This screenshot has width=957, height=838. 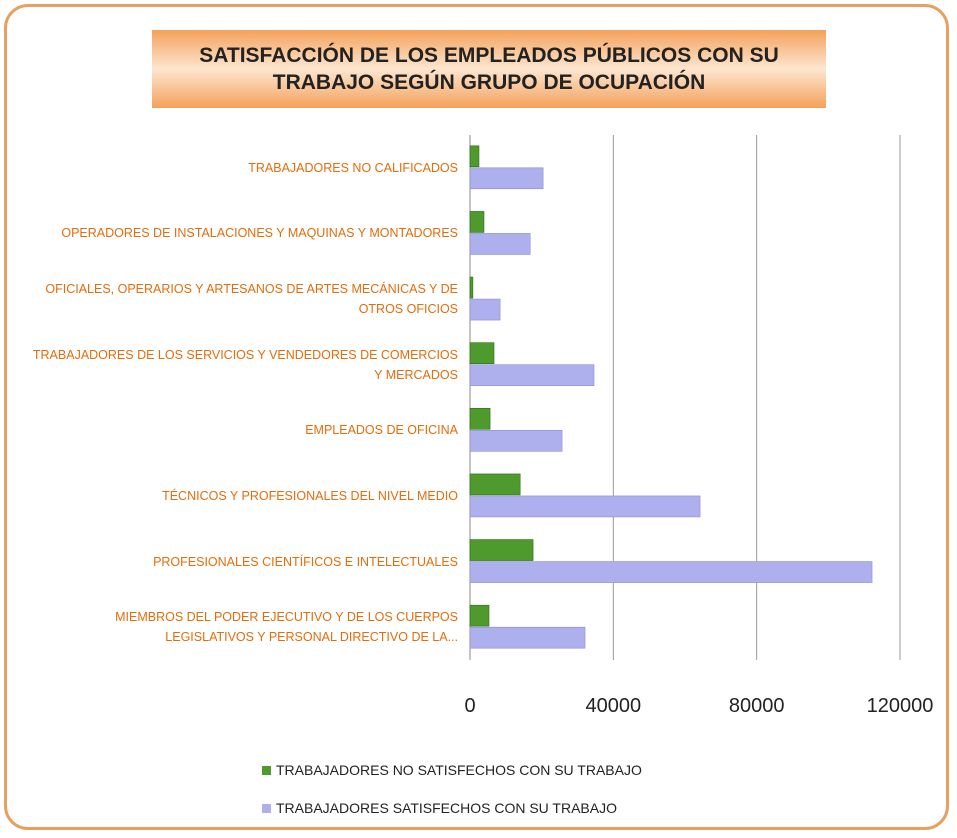 What do you see at coordinates (469, 706) in the screenshot?
I see `x-tick-label: 0` at bounding box center [469, 706].